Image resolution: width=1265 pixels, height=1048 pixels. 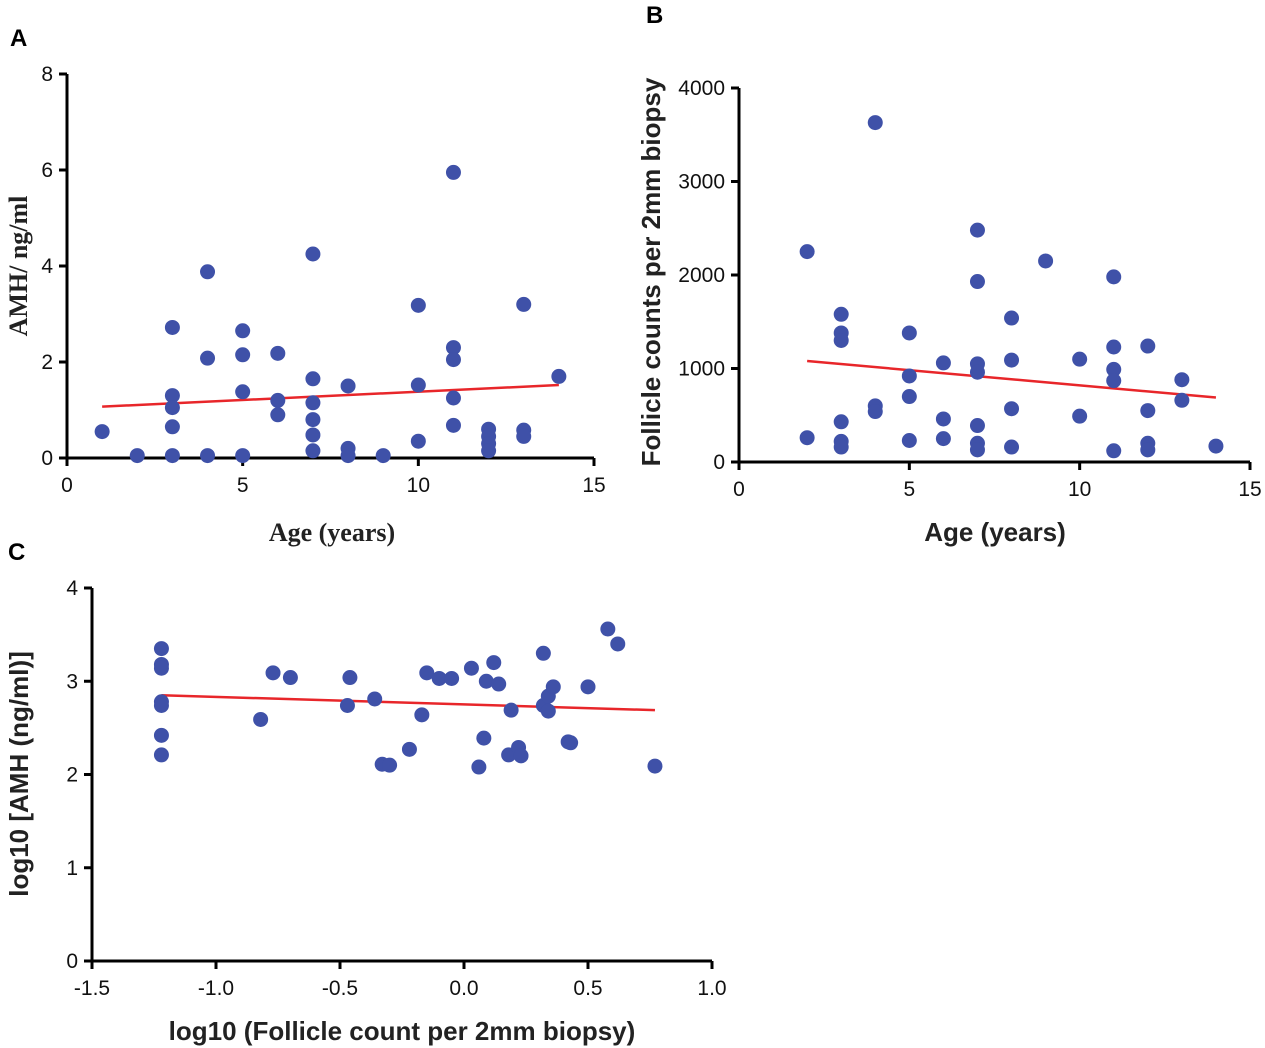 What do you see at coordinates (654, 15) in the screenshot?
I see `panel-letter-b: B` at bounding box center [654, 15].